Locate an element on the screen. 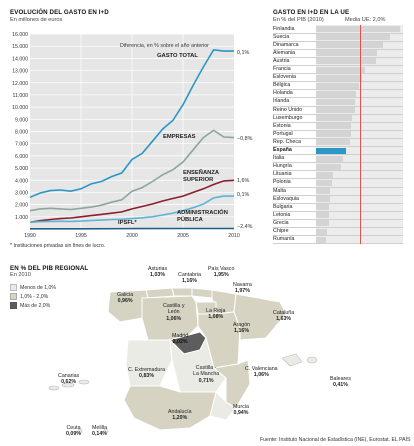  y-tick-label: 7.000 is located at coordinates (21, 145).